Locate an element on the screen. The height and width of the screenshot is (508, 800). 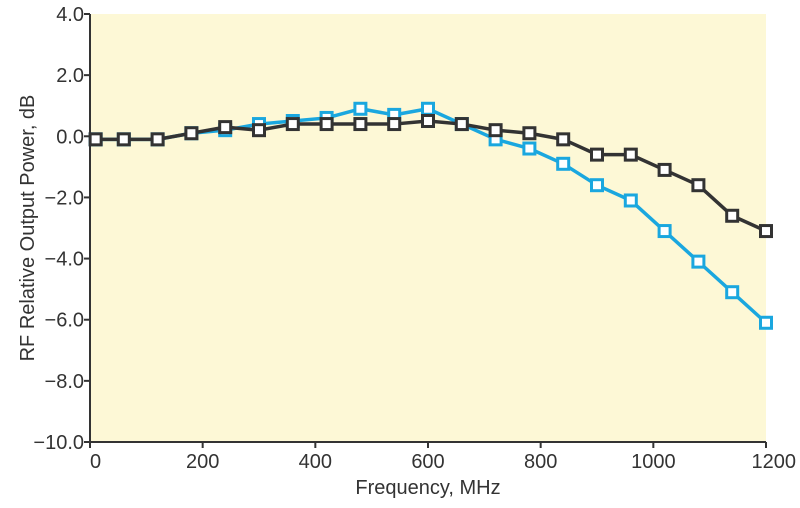
x-tick-label: 800 is located at coordinates (540, 462).